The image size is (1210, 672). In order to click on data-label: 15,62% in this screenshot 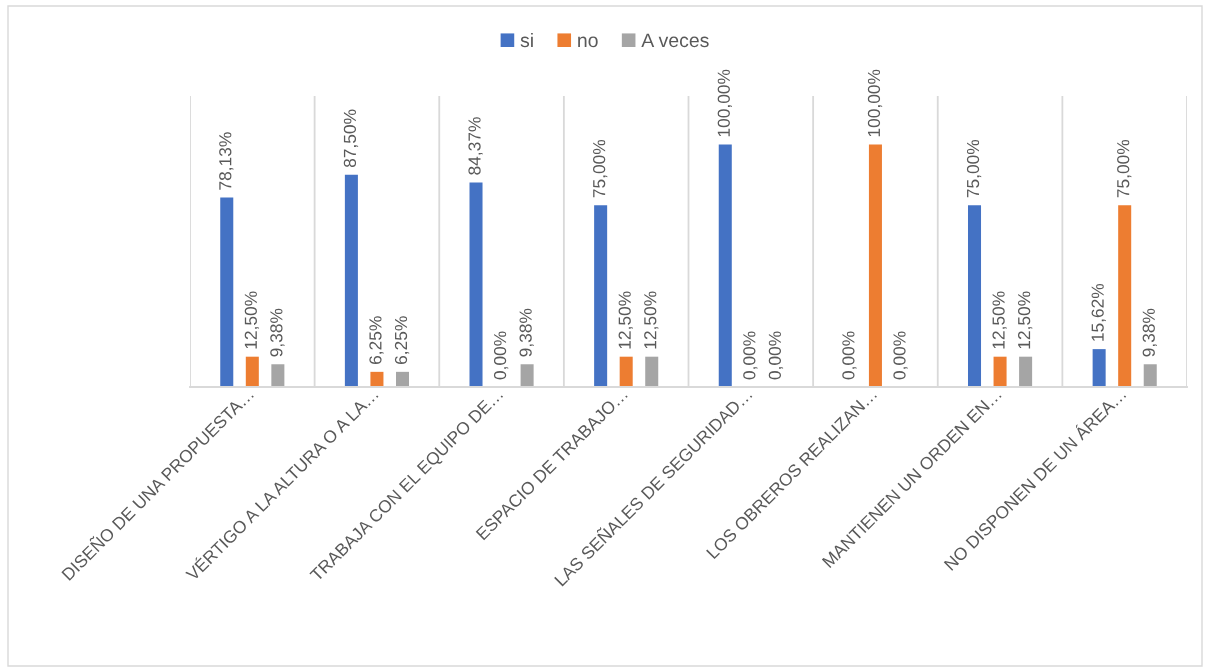, I will do `click(1098, 312)`.